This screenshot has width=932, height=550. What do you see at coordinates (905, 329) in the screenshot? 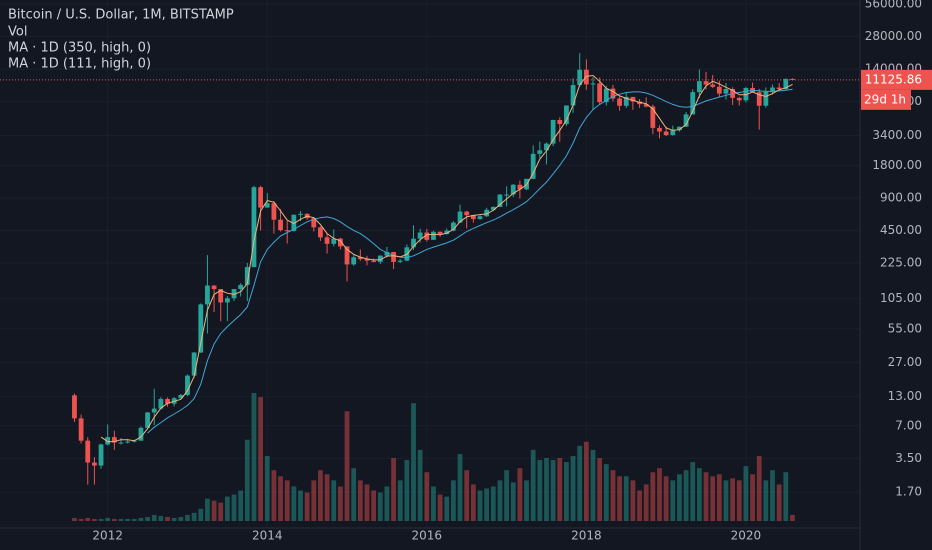
I see `y-tick-label: 55.00` at bounding box center [905, 329].